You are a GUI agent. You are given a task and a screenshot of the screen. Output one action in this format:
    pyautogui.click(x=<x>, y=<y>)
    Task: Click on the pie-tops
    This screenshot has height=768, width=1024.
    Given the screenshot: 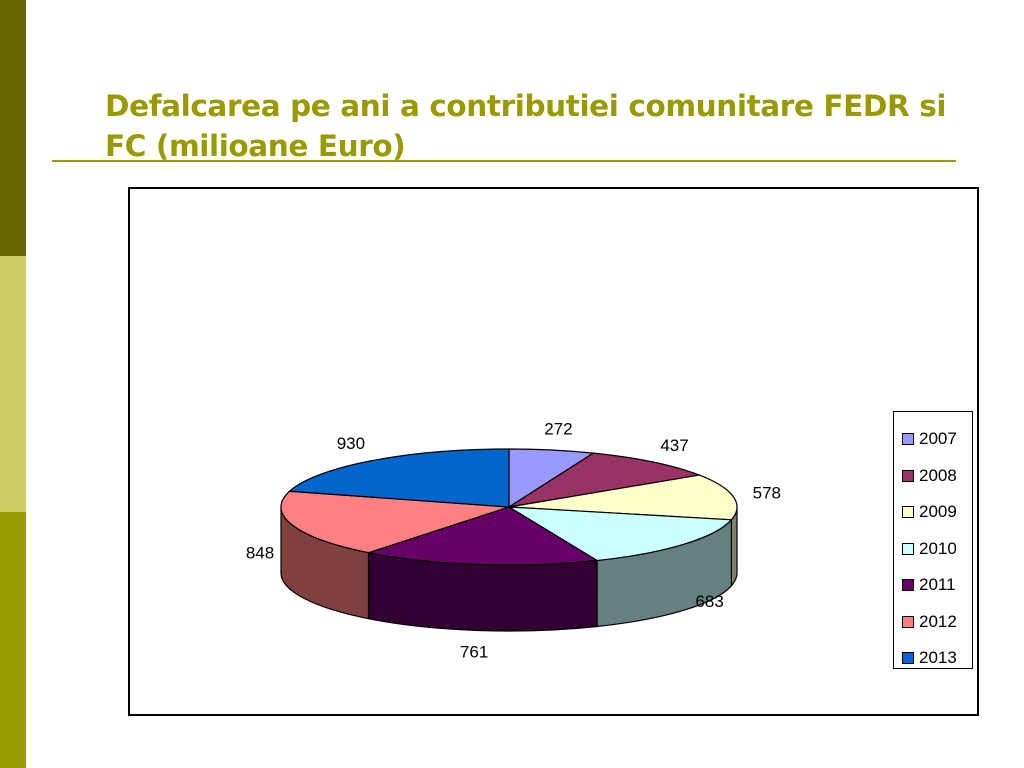 What is the action you would take?
    pyautogui.click(x=509, y=507)
    